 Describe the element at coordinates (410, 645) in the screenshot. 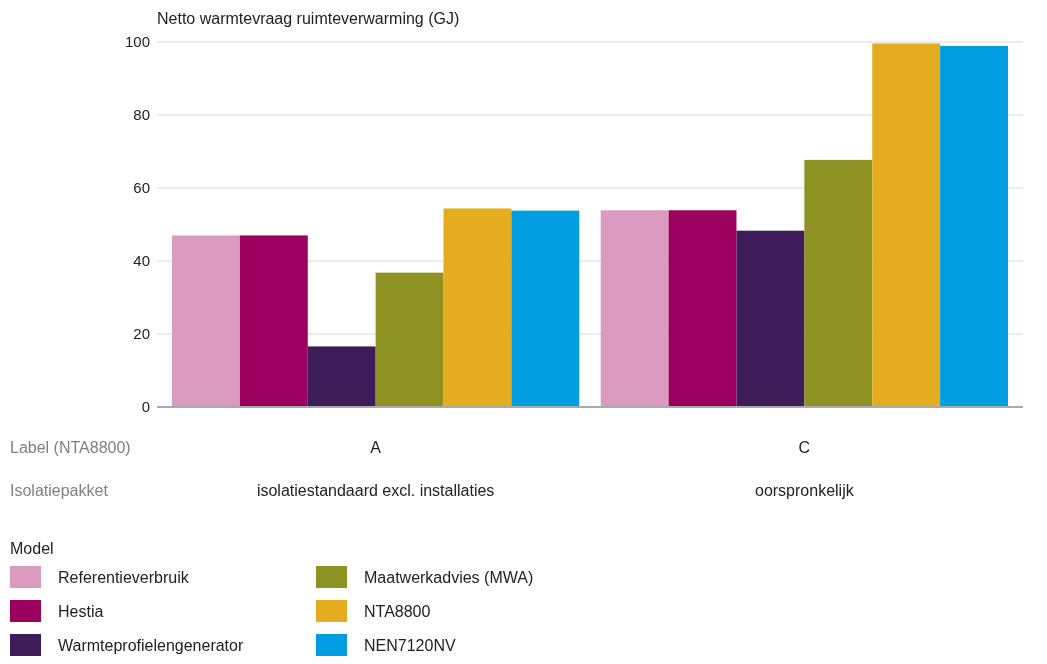

I see `legend-label: NEN7120NV` at that location.